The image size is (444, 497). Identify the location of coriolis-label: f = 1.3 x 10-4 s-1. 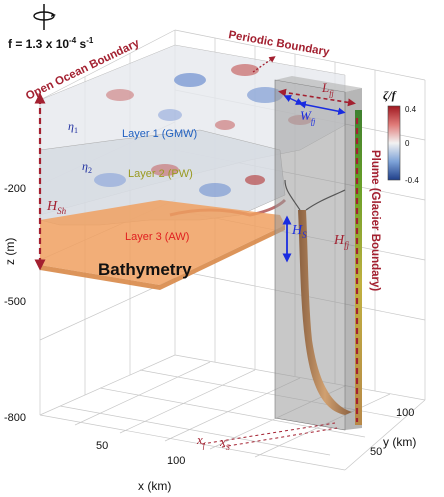
(51, 43).